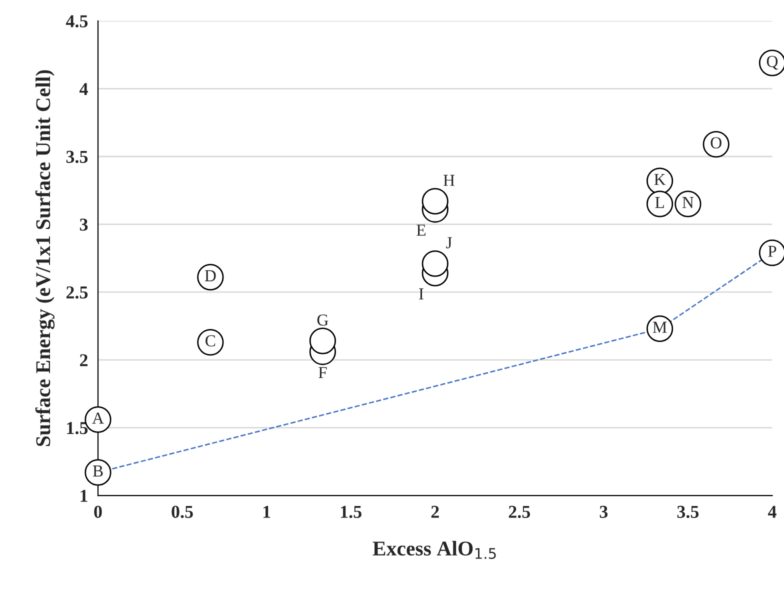  I want to click on x-axis-title: Excess AlO$_{1.5}$, so click(434, 550).